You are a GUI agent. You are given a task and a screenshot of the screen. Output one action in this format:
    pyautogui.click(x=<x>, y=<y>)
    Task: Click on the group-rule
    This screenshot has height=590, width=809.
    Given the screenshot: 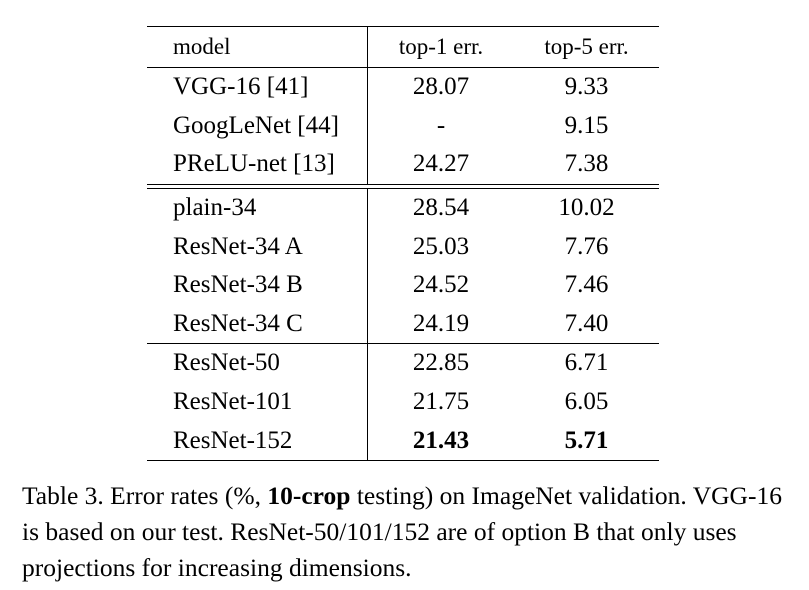 What is the action you would take?
    pyautogui.click(x=403, y=344)
    